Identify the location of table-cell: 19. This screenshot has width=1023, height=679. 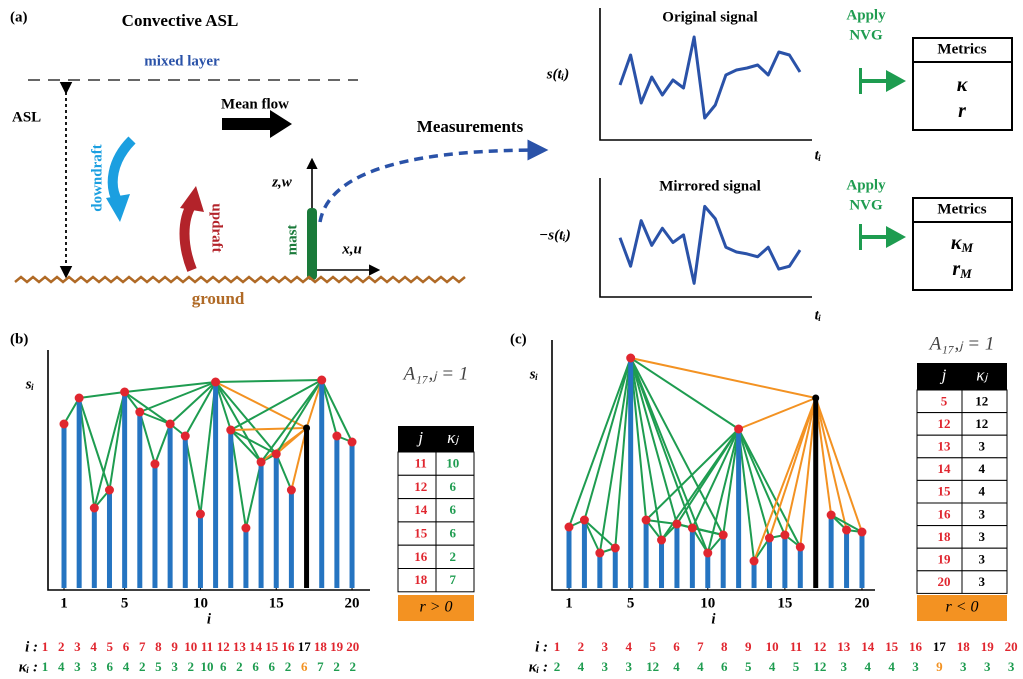
(945, 558).